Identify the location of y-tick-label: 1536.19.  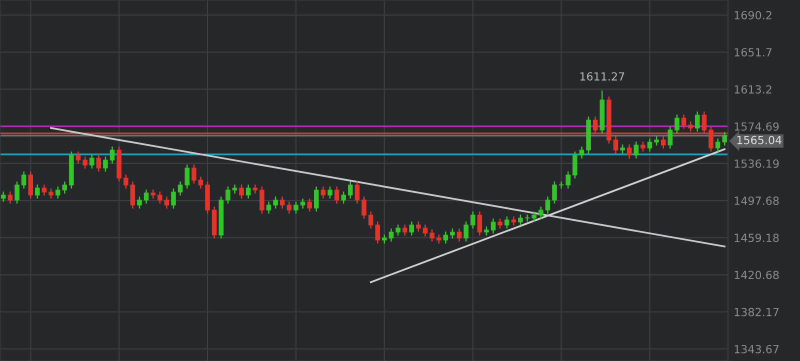
(756, 163).